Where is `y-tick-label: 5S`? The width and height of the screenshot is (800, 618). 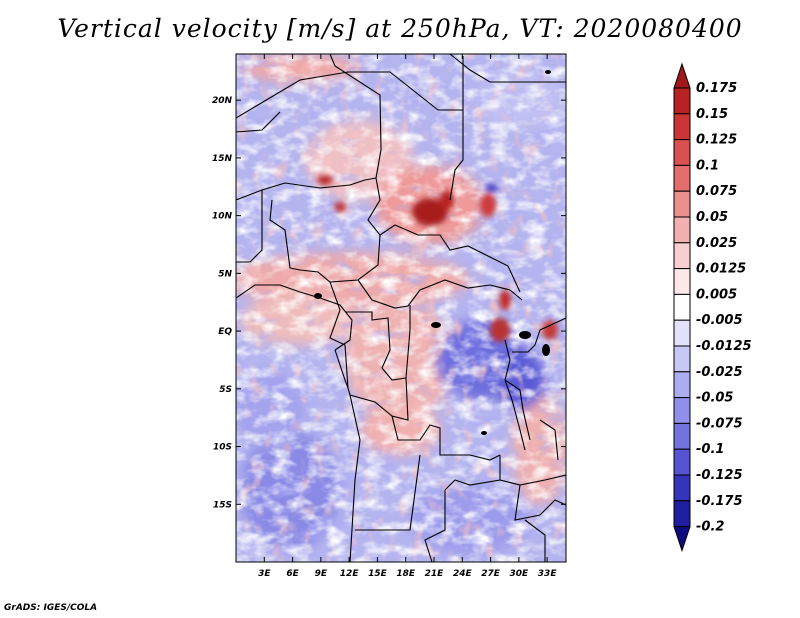 y-tick-label: 5S is located at coordinates (225, 390).